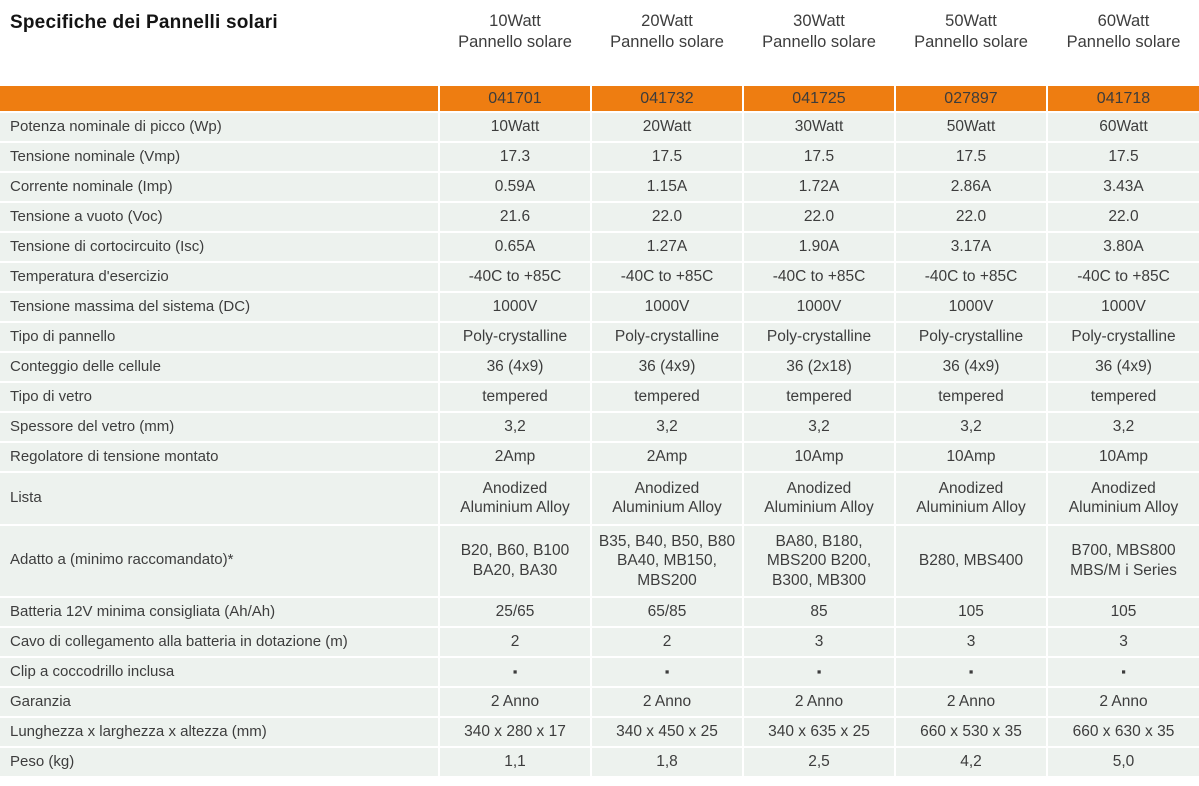  I want to click on title-cell: Specifiche dei Pannelli solari, so click(219, 43).